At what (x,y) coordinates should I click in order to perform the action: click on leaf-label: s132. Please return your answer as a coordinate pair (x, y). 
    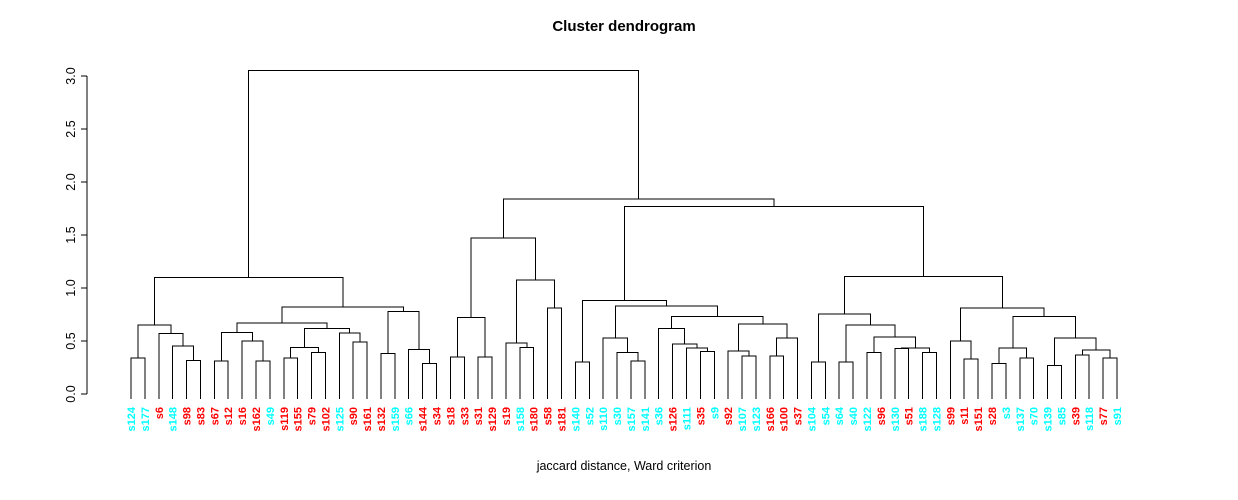
    Looking at the image, I should click on (382, 419).